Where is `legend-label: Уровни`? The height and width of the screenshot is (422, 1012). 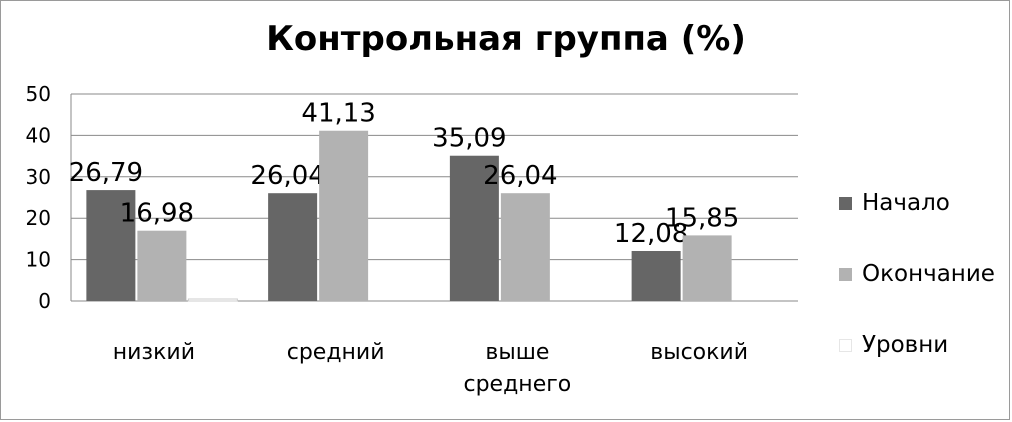 legend-label: Уровни is located at coordinates (905, 345).